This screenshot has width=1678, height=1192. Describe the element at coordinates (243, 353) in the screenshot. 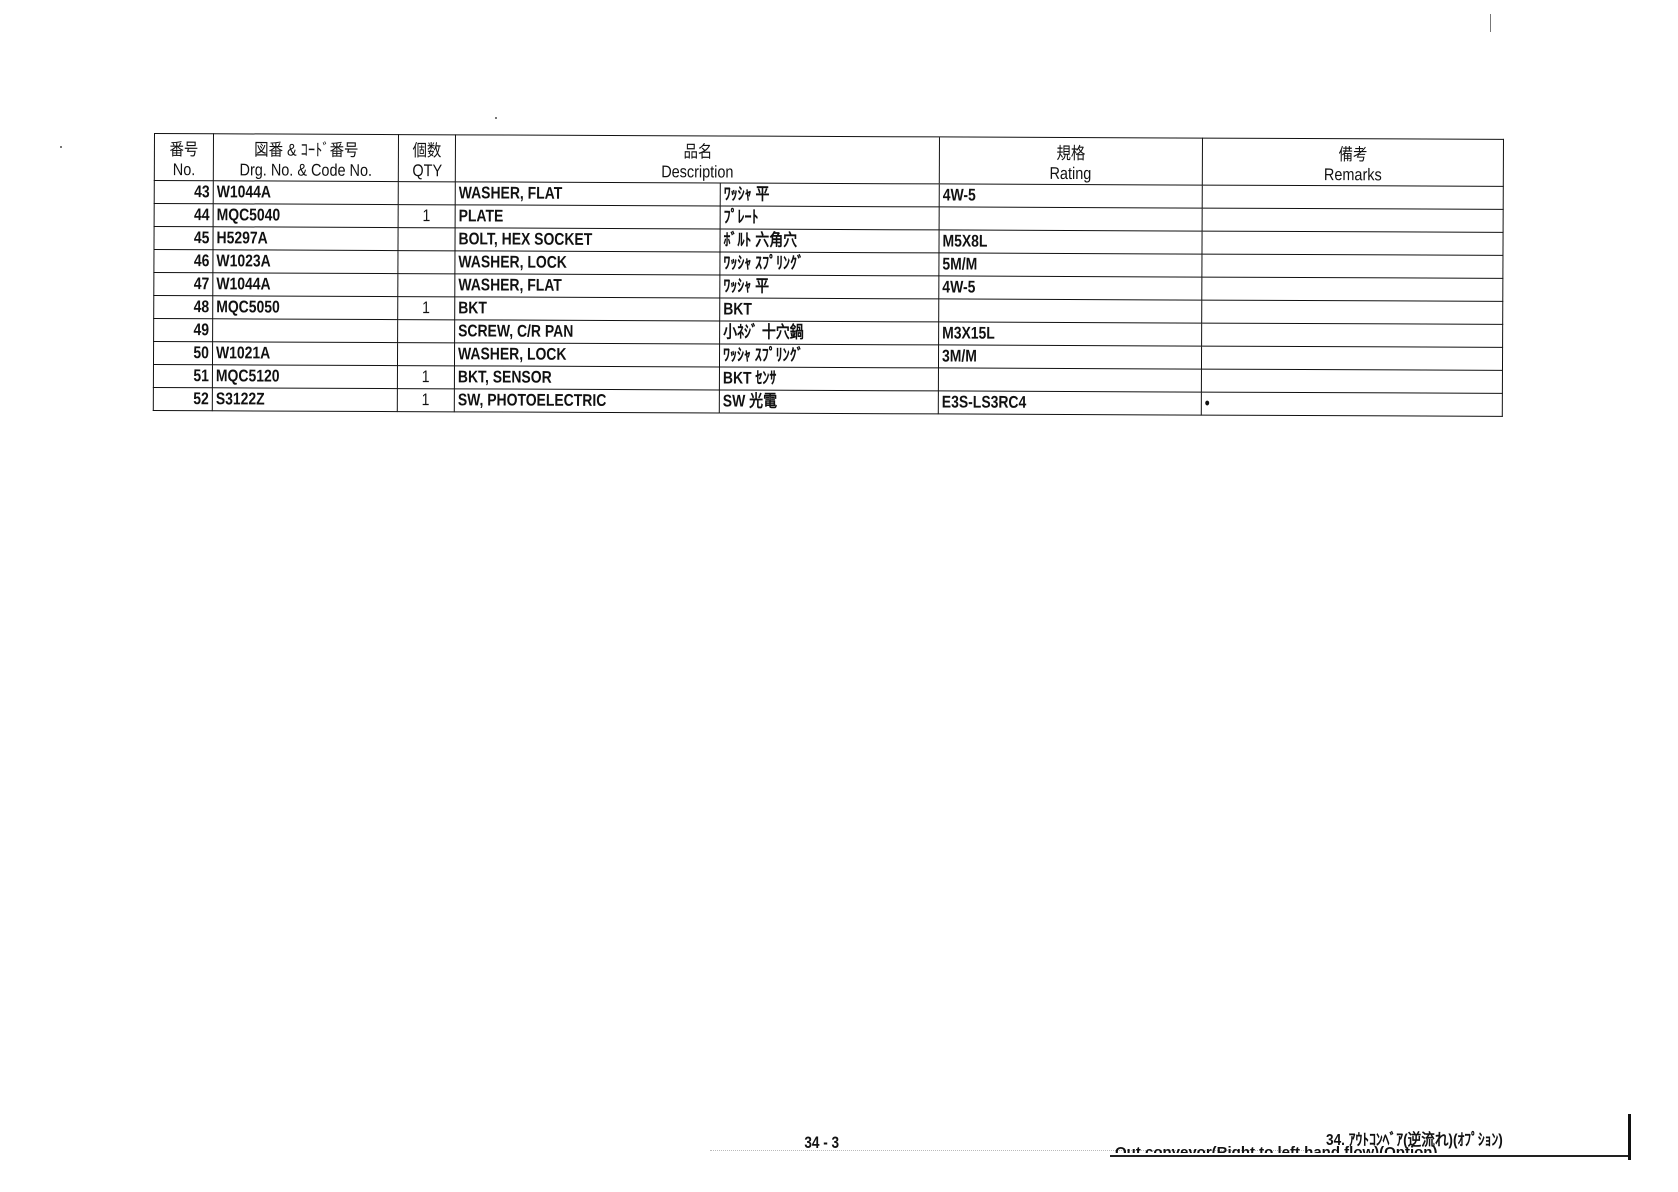

I see `code-text: W1021A` at that location.